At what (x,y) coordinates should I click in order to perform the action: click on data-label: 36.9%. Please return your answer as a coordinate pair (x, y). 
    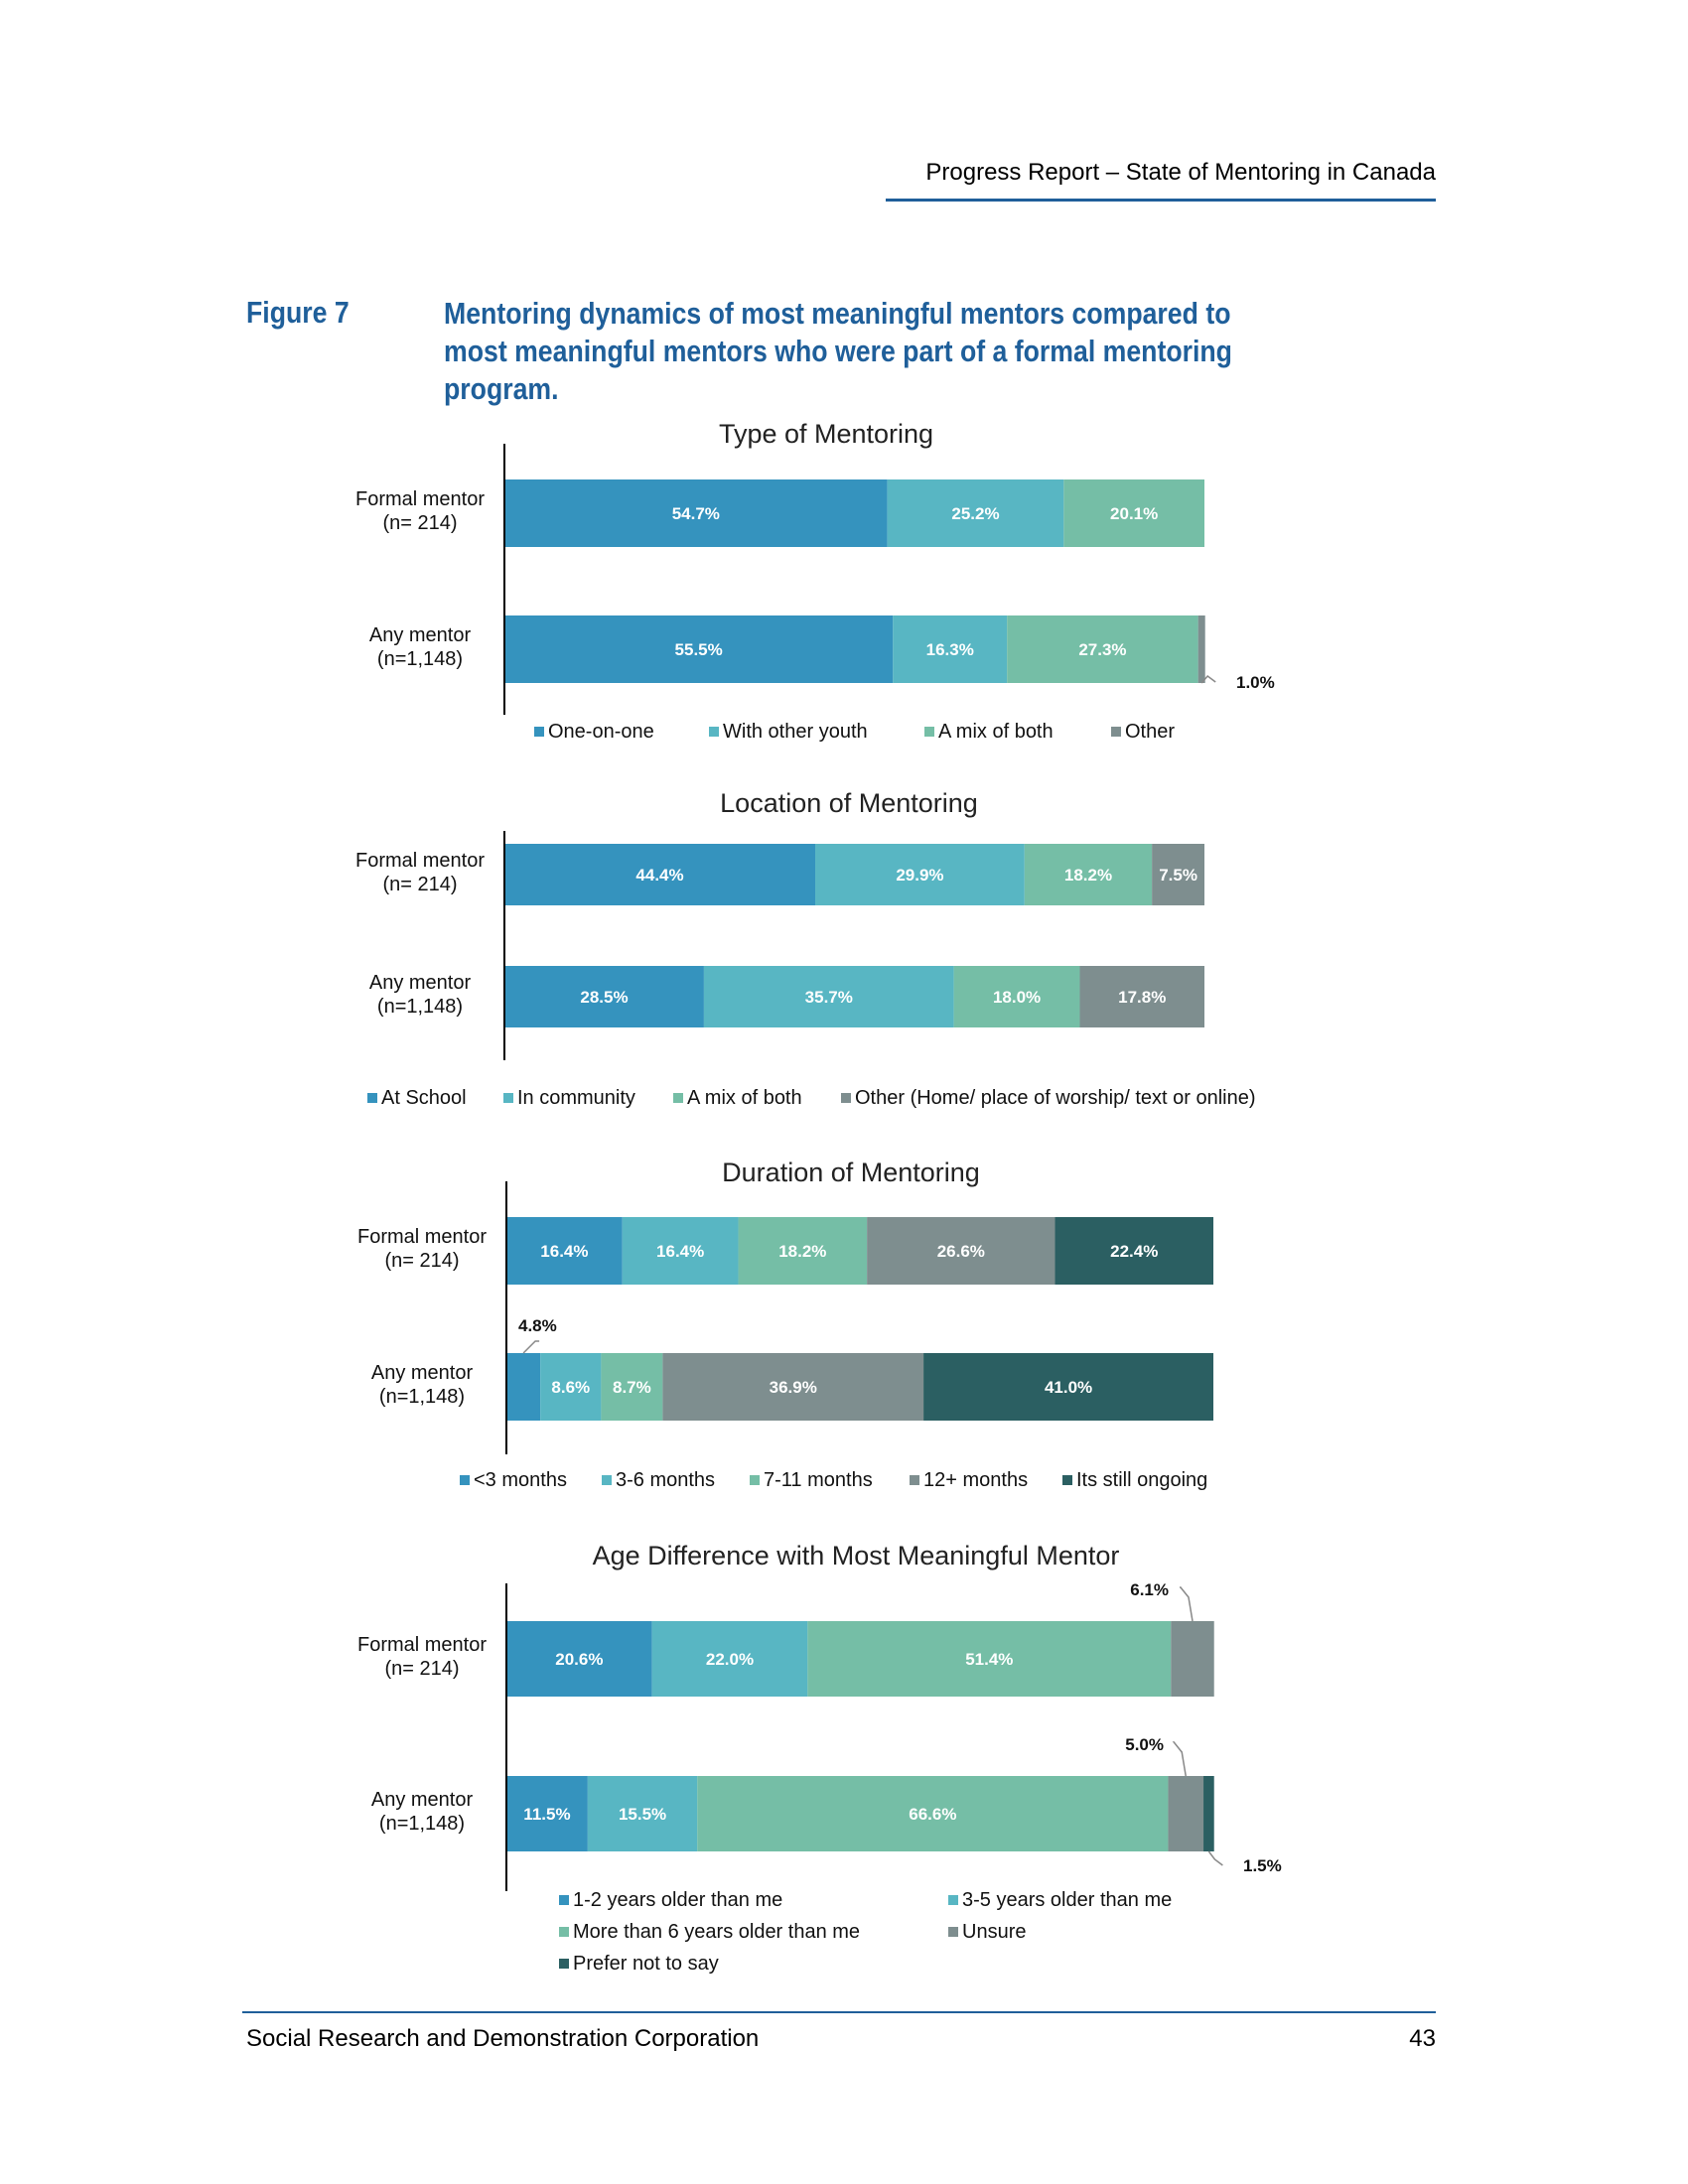
    Looking at the image, I should click on (793, 1387).